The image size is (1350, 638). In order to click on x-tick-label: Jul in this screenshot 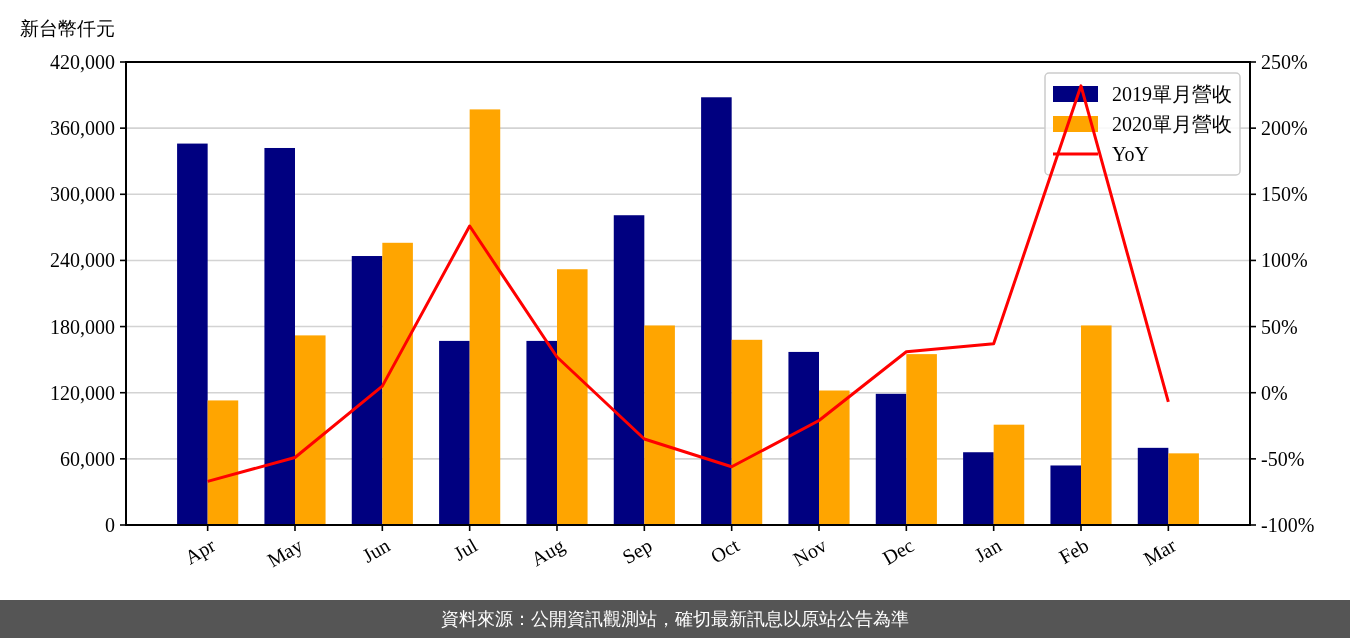, I will do `click(465, 549)`.